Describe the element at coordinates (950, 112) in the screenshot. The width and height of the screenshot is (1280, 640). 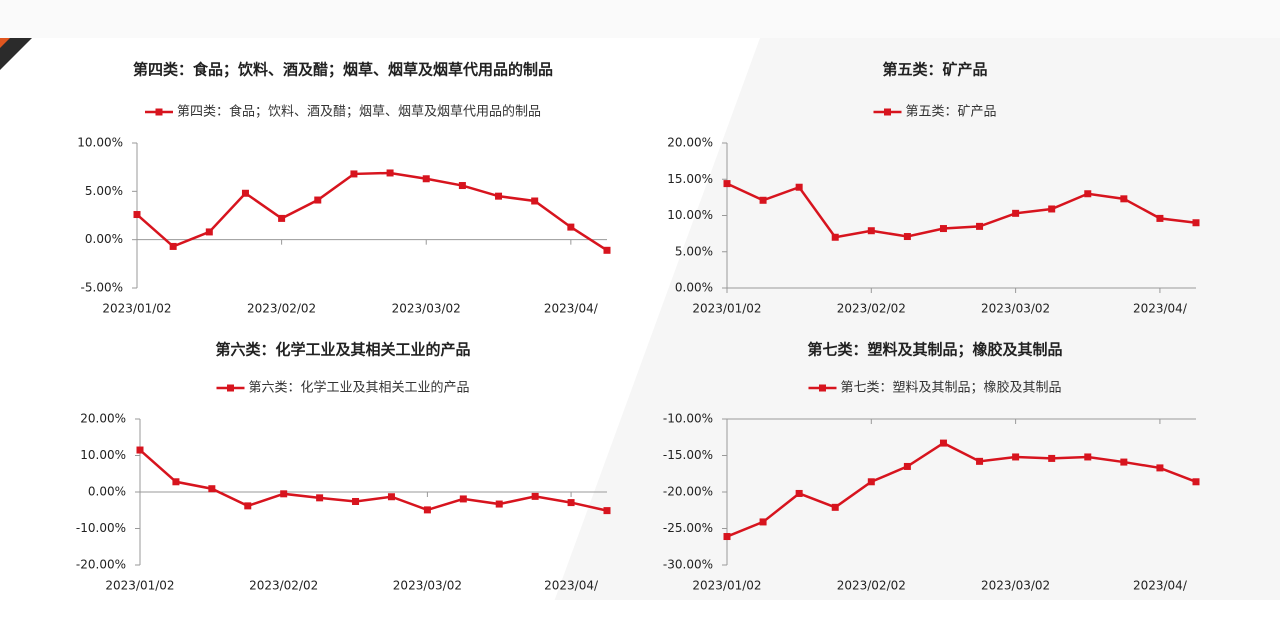
I see `legend-label: 第五类：矿产品` at that location.